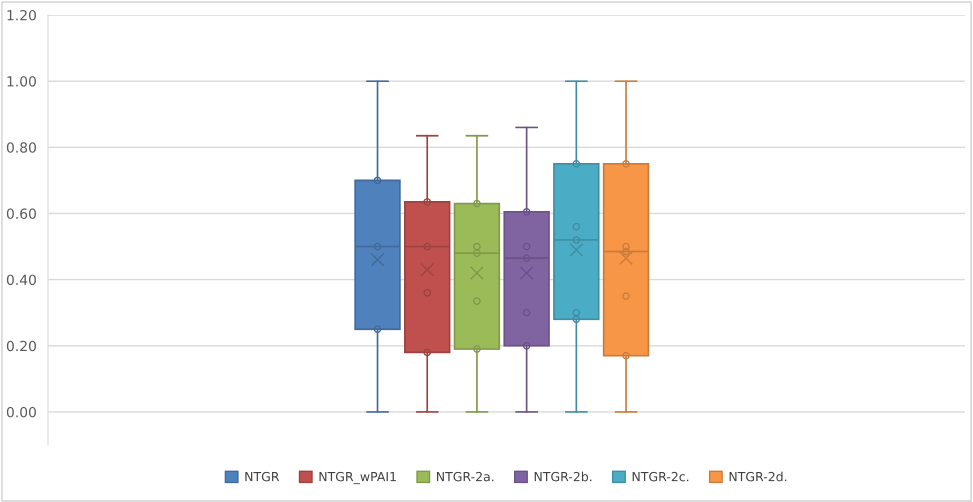 The height and width of the screenshot is (502, 973). Describe the element at coordinates (21, 213) in the screenshot. I see `y-tick-label: 0.60` at that location.